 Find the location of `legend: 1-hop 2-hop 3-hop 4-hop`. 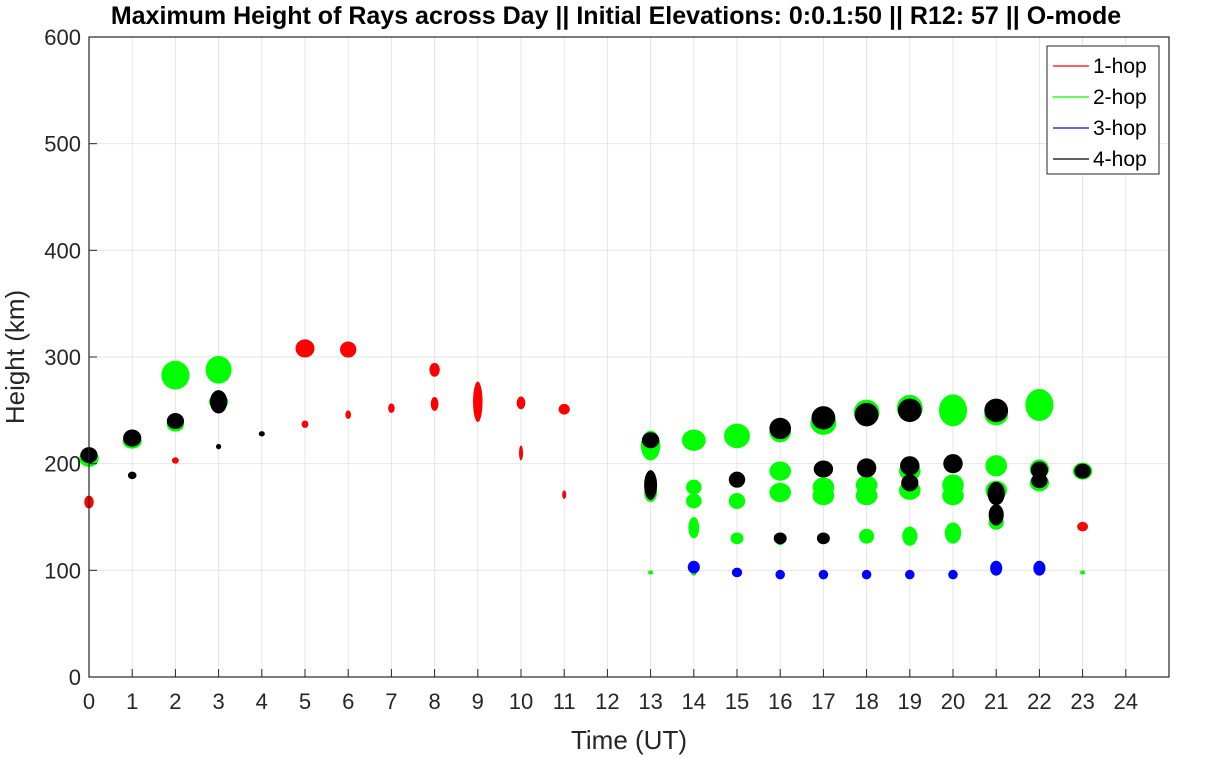

legend: 1-hop 2-hop 3-hop 4-hop is located at coordinates (1103, 110).